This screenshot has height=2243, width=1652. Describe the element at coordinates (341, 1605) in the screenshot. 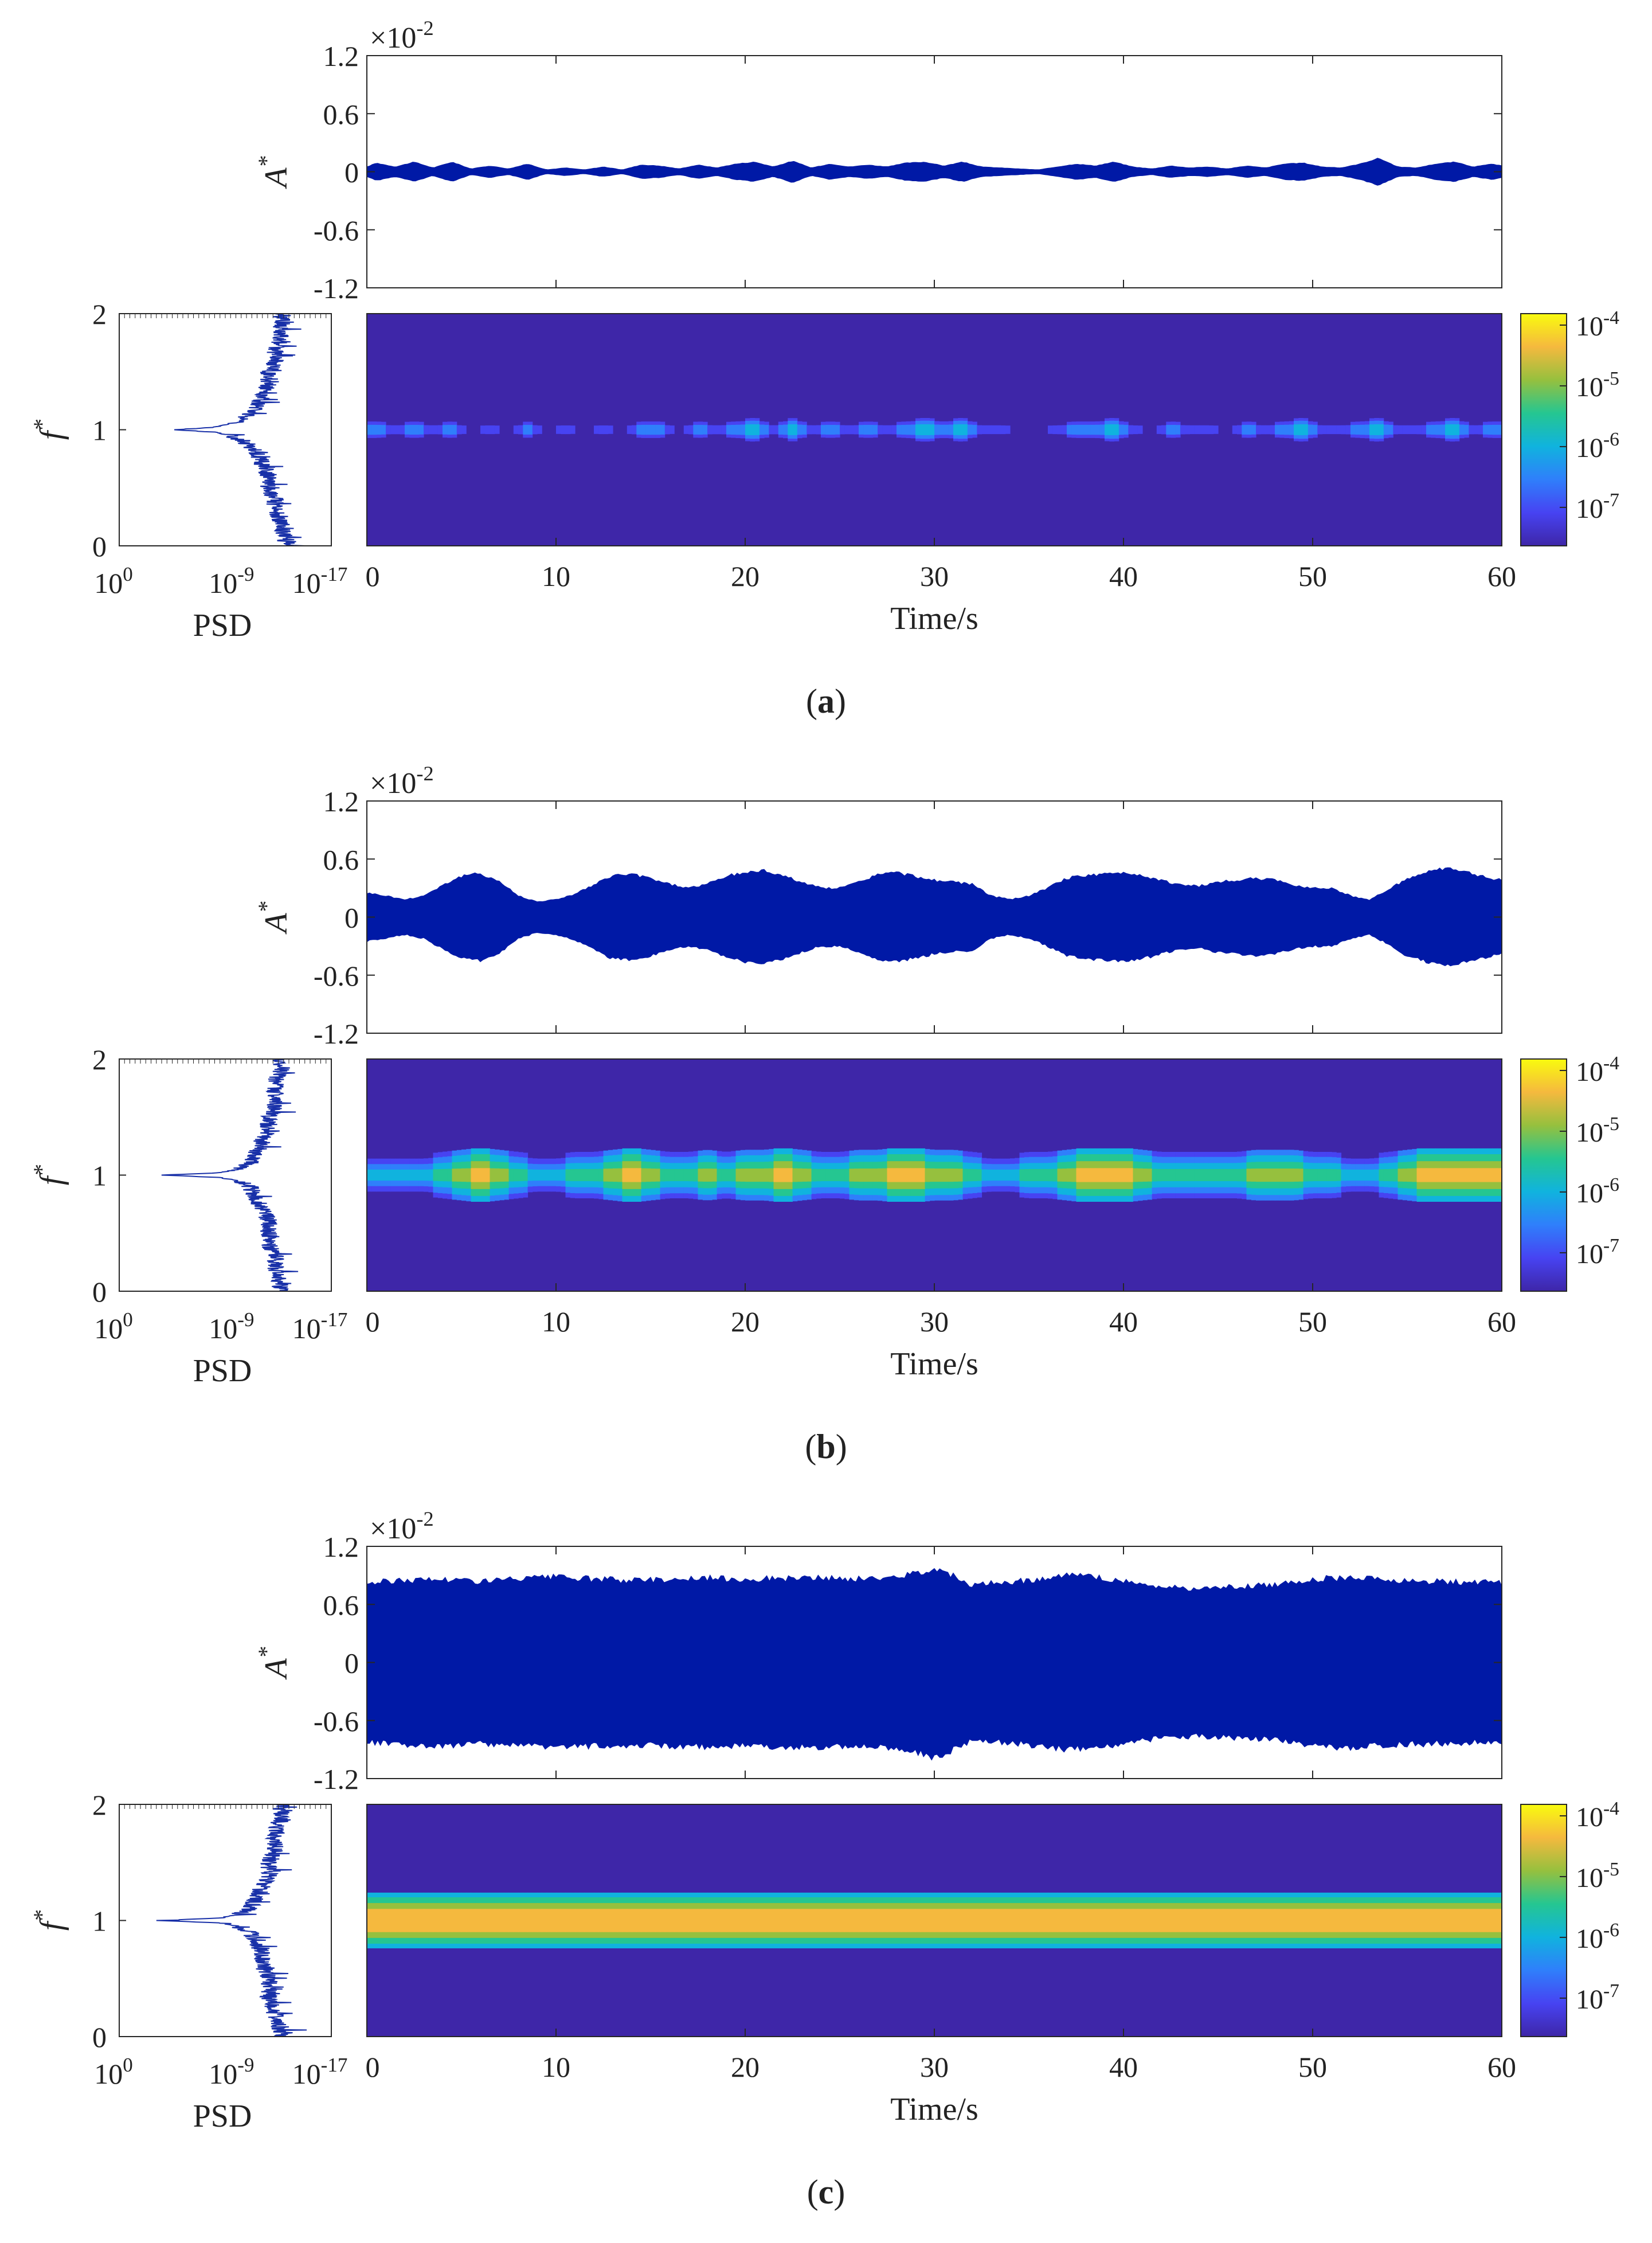

I see `amplitude-ytick-label: 0.6` at that location.